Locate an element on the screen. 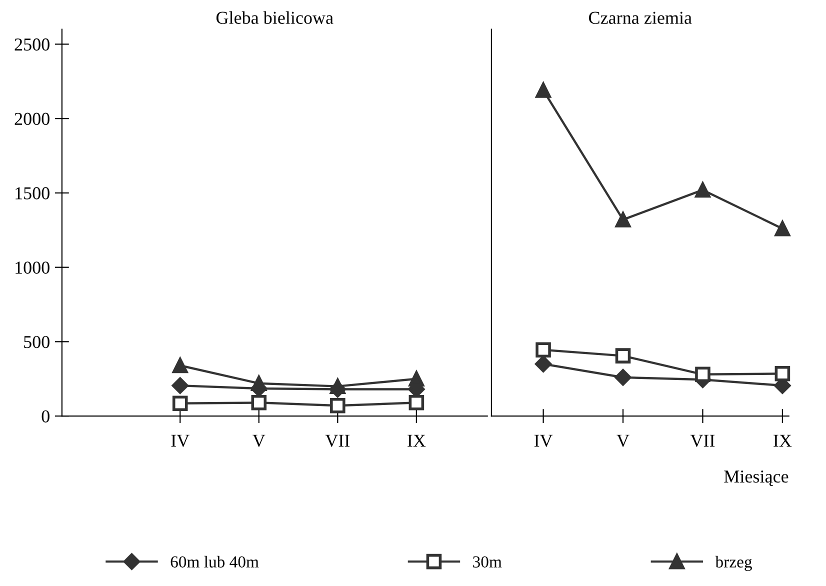 Image resolution: width=826 pixels, height=586 pixels. y-tick-label: 500 is located at coordinates (37, 342).